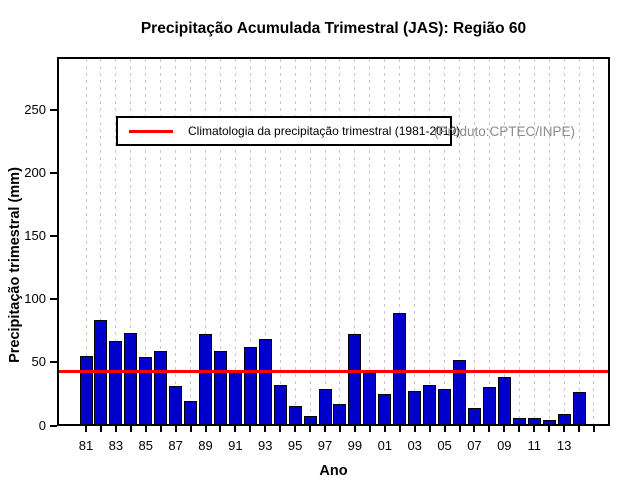 The width and height of the screenshot is (640, 500). What do you see at coordinates (146, 241) in the screenshot?
I see `gridline-1985` at bounding box center [146, 241].